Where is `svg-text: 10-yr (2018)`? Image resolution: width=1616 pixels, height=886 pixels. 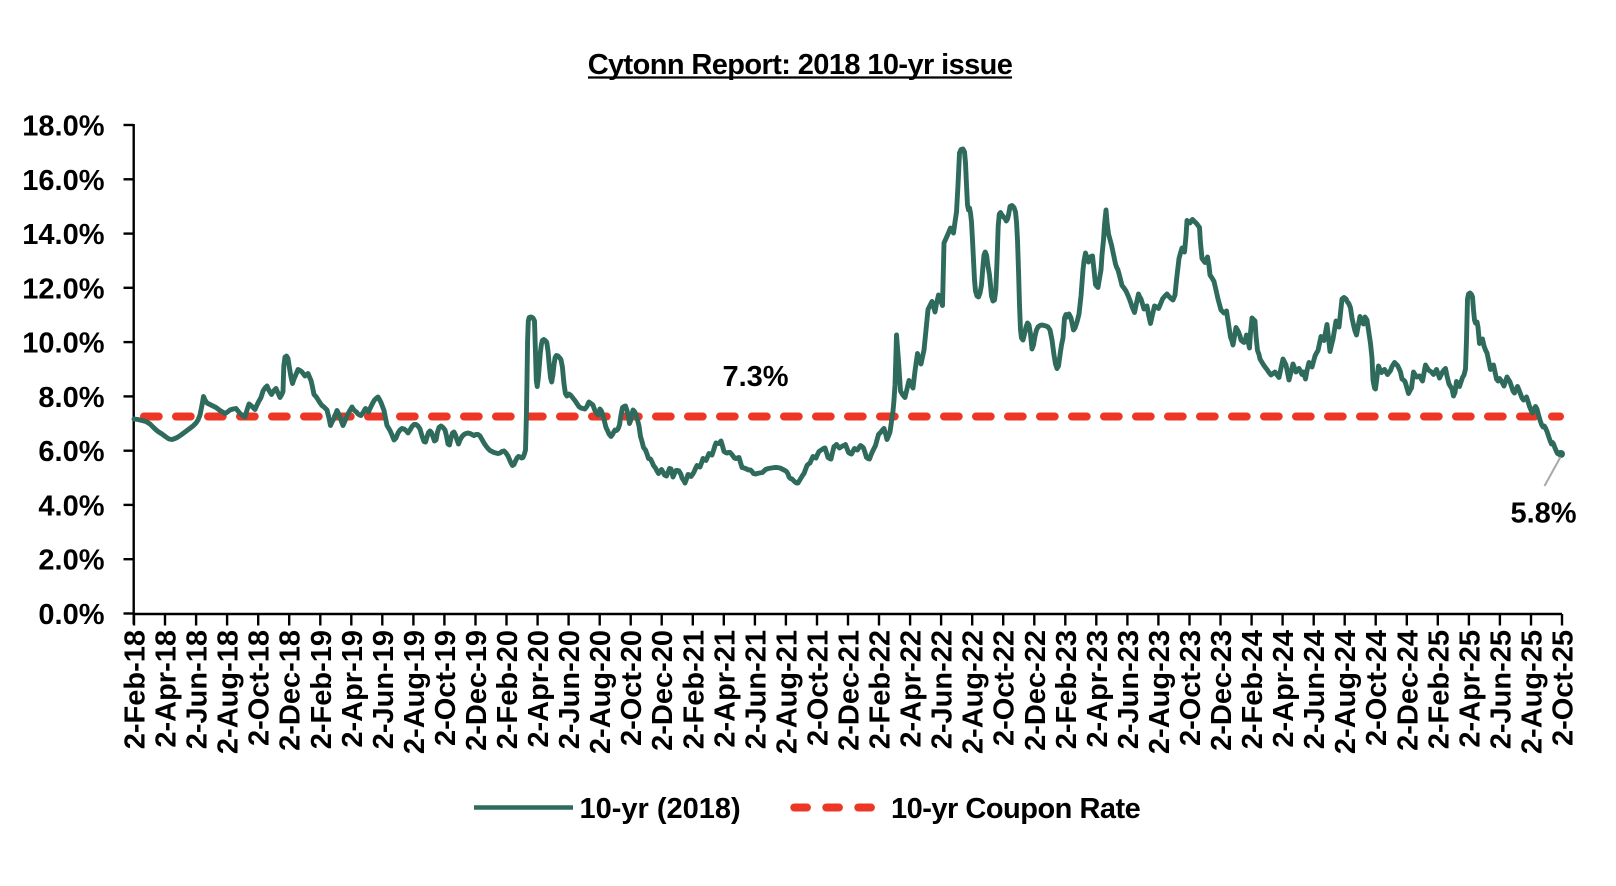 svg-text: 10-yr (2018) is located at coordinates (660, 809).